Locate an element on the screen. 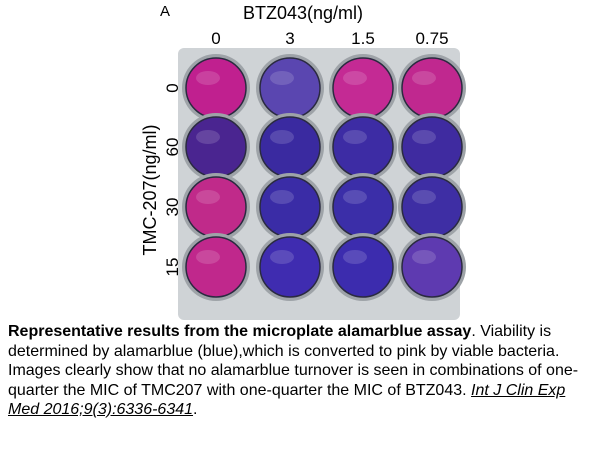 This screenshot has width=605, height=454. column-label: 0 is located at coordinates (215, 38).